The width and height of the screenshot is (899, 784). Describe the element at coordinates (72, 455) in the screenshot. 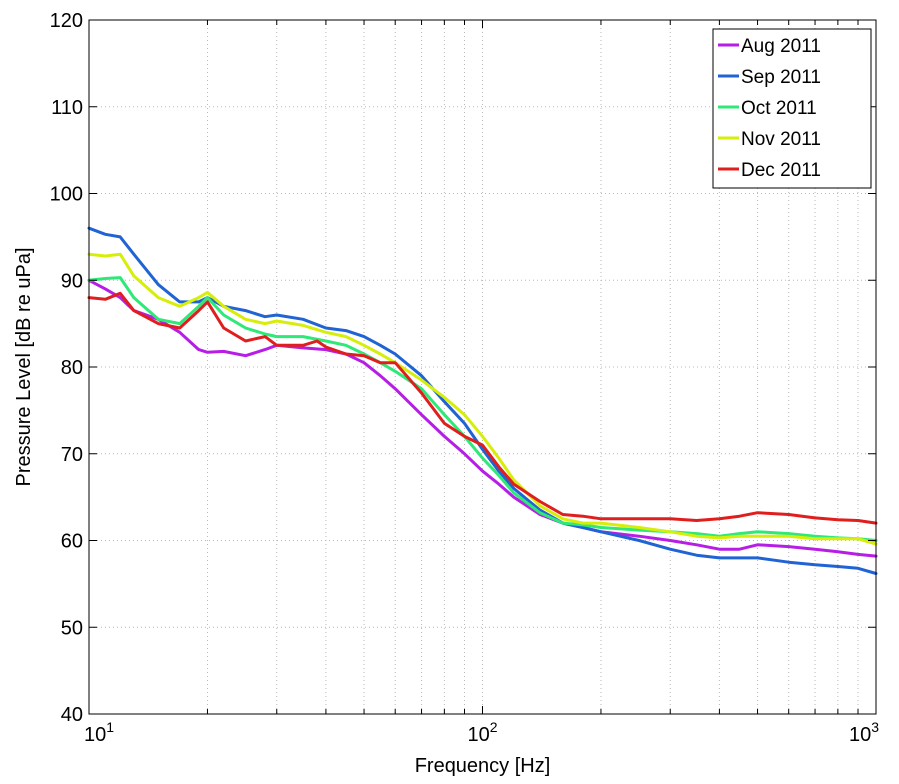

I see `y-tick-label: 70` at that location.